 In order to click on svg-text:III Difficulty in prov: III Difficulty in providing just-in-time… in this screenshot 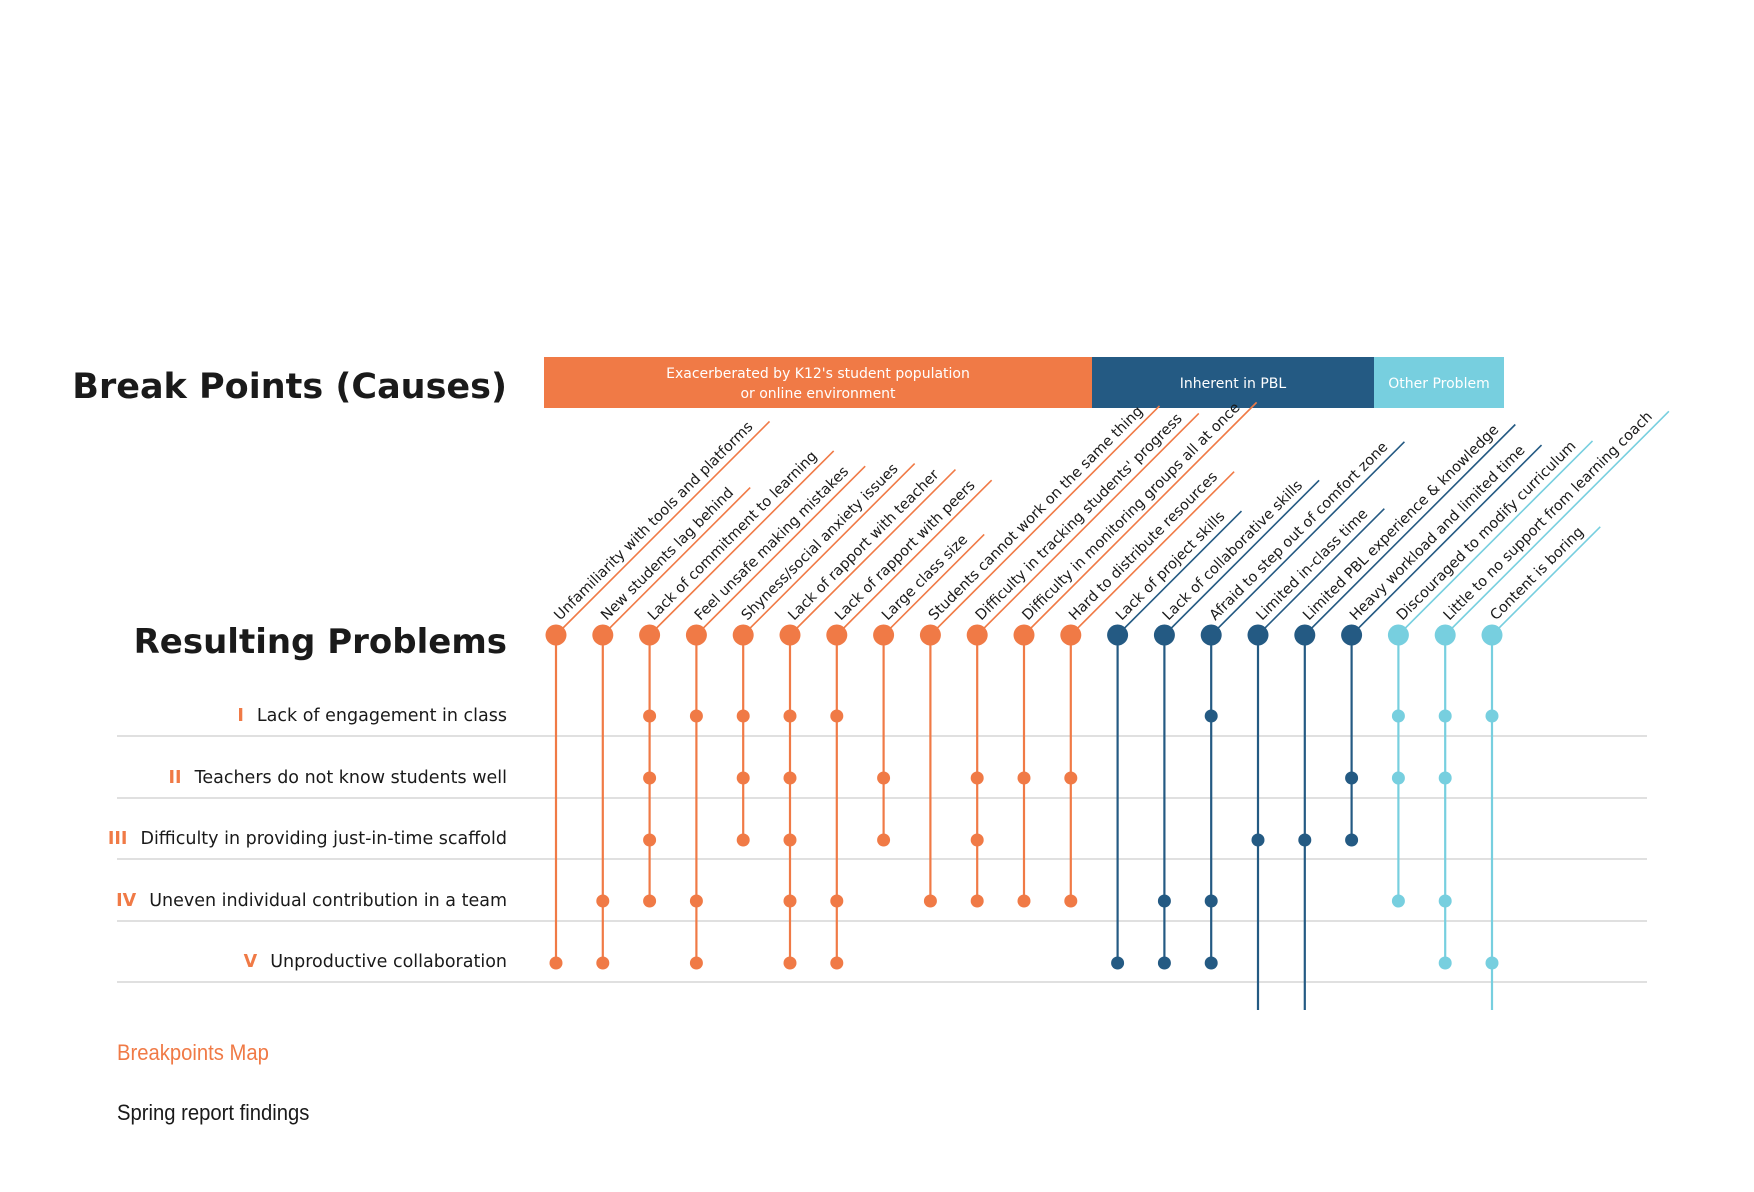, I will do `click(307, 839)`.